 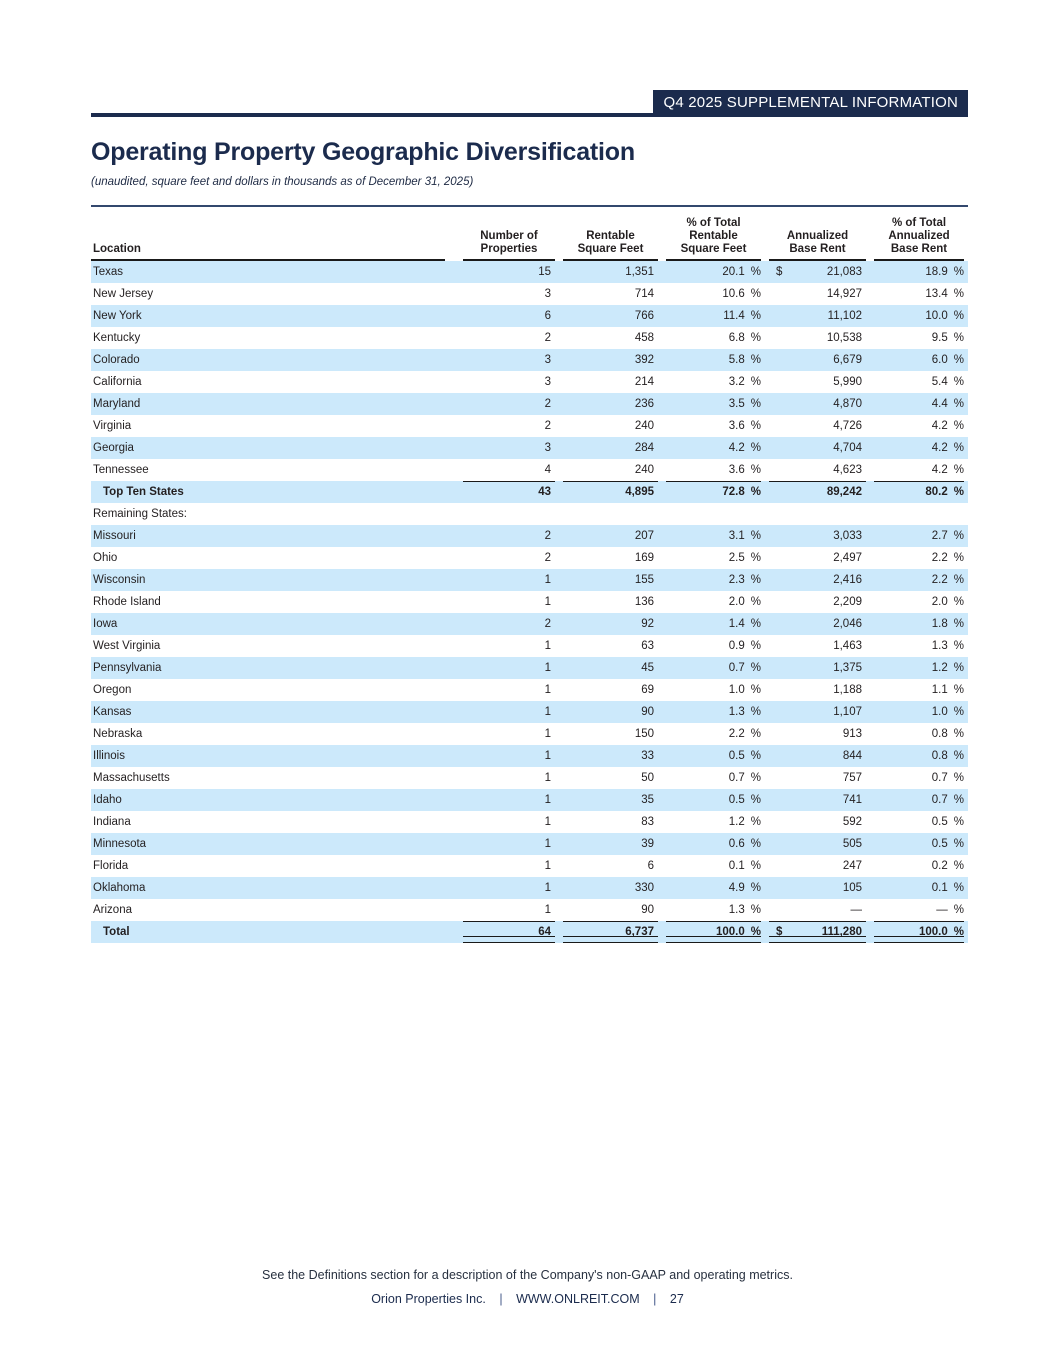 What do you see at coordinates (676, 1299) in the screenshot?
I see `page-number: 27` at bounding box center [676, 1299].